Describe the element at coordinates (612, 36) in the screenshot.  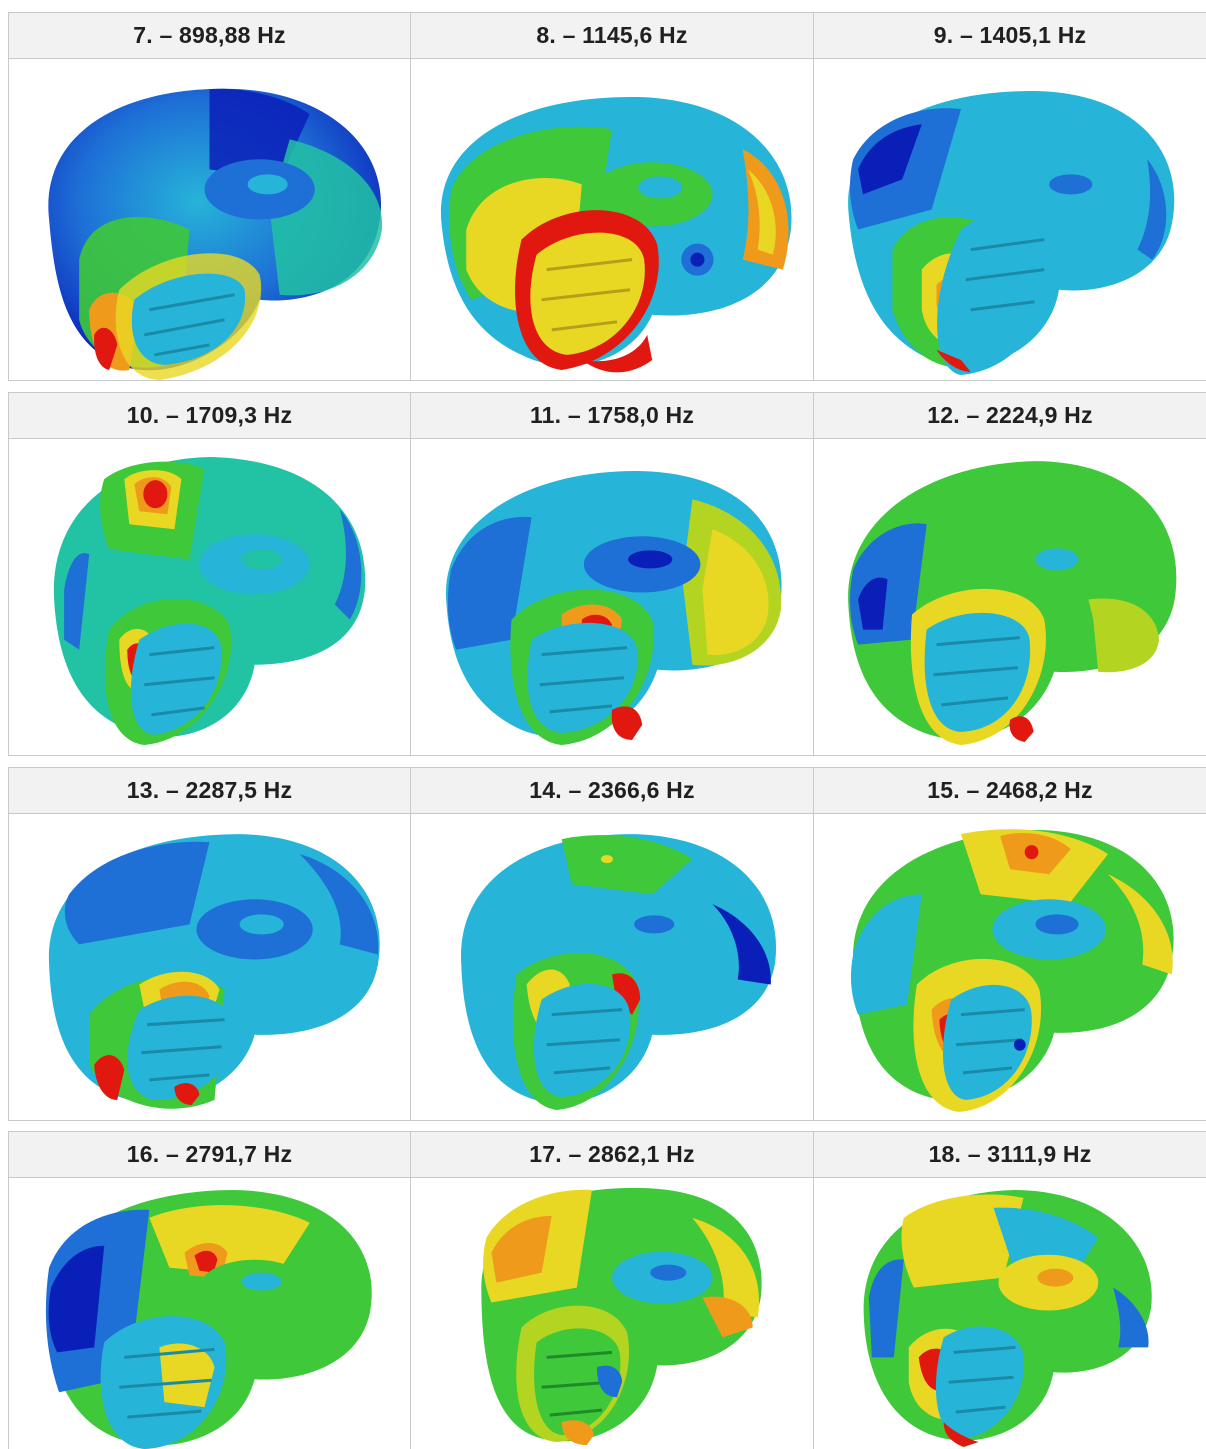
I see `mode-label: 8. – 1145,6 Hz` at that location.